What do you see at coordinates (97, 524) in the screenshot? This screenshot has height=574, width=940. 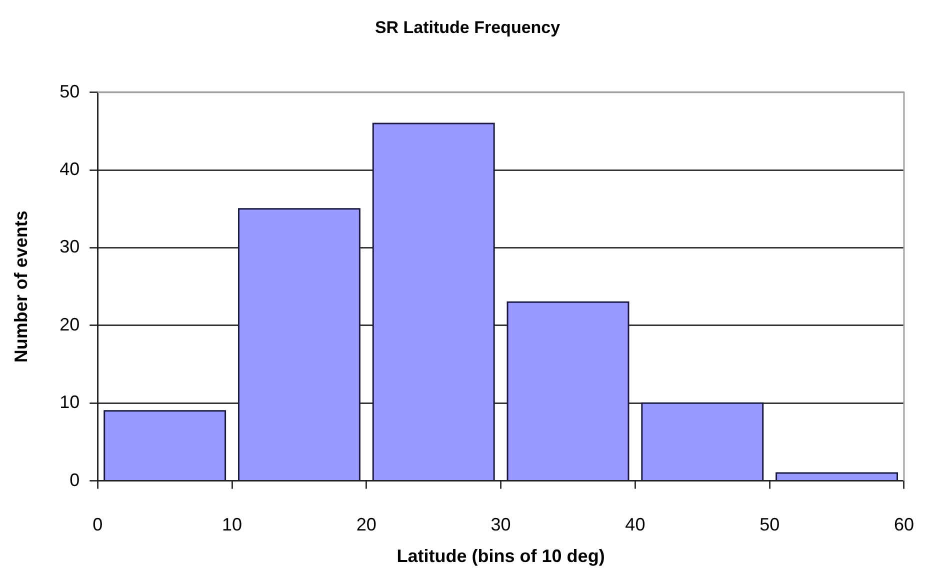 I see `x-tick-label: 0` at bounding box center [97, 524].